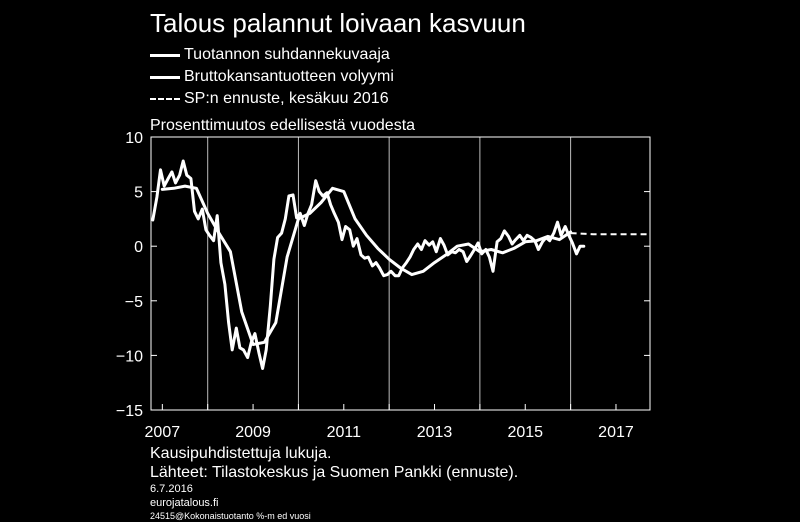 This screenshot has width=800, height=522. Describe the element at coordinates (129, 356) in the screenshot. I see `y-tick-label: −10` at that location.